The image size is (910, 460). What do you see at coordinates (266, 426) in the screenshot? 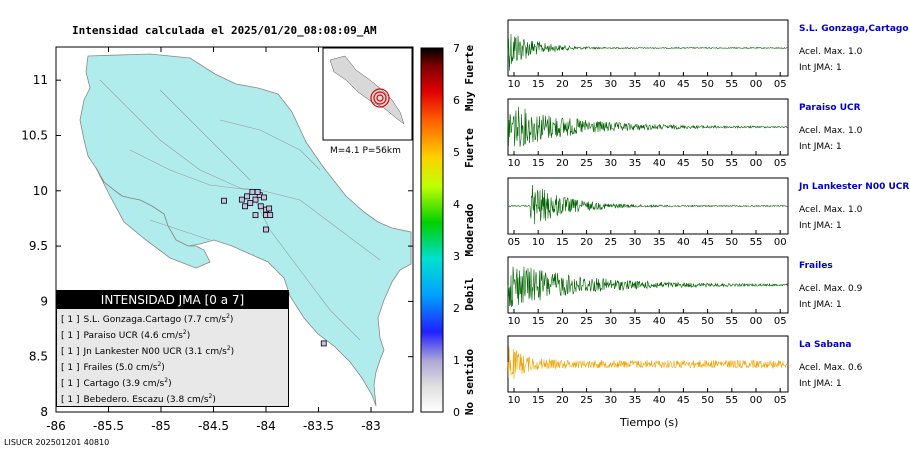
I see `x-tick-label: -84` at bounding box center [266, 426].